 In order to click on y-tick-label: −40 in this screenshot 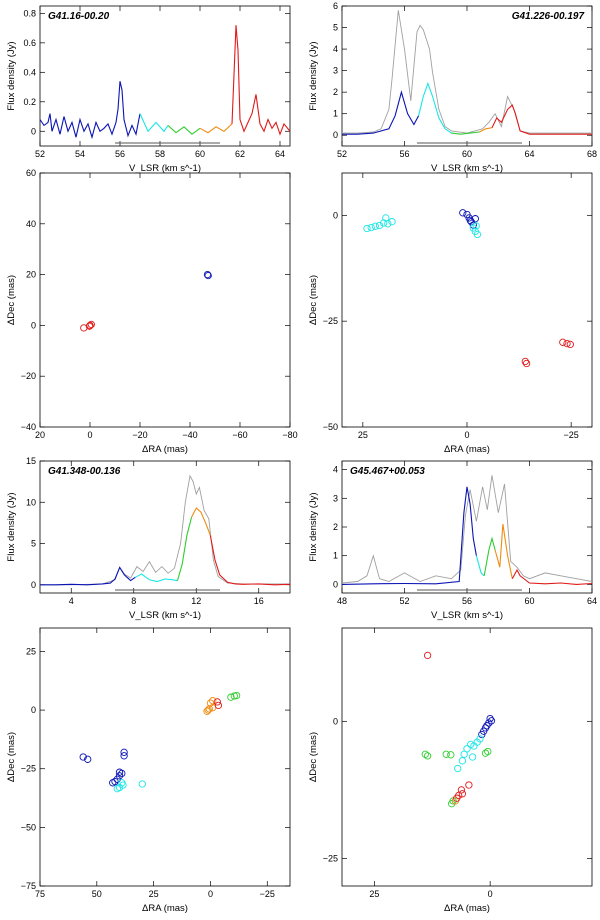, I will do `click(28, 427)`.